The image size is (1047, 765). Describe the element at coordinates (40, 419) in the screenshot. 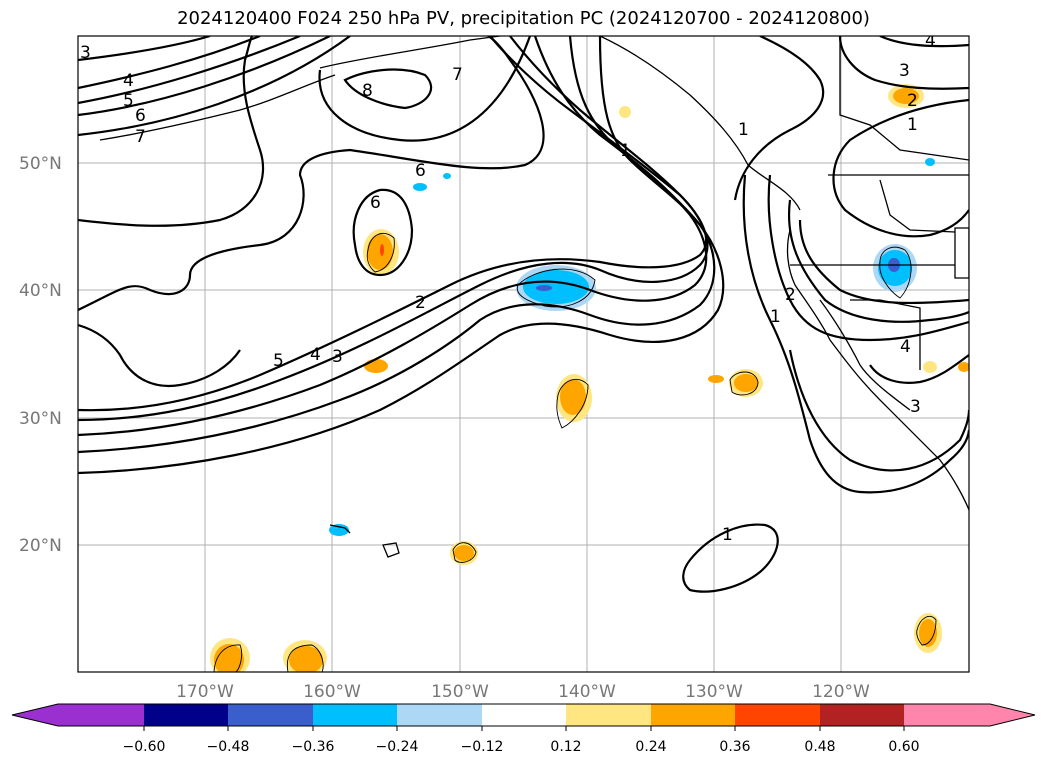

I see `lat-tick-label: 30°N` at that location.